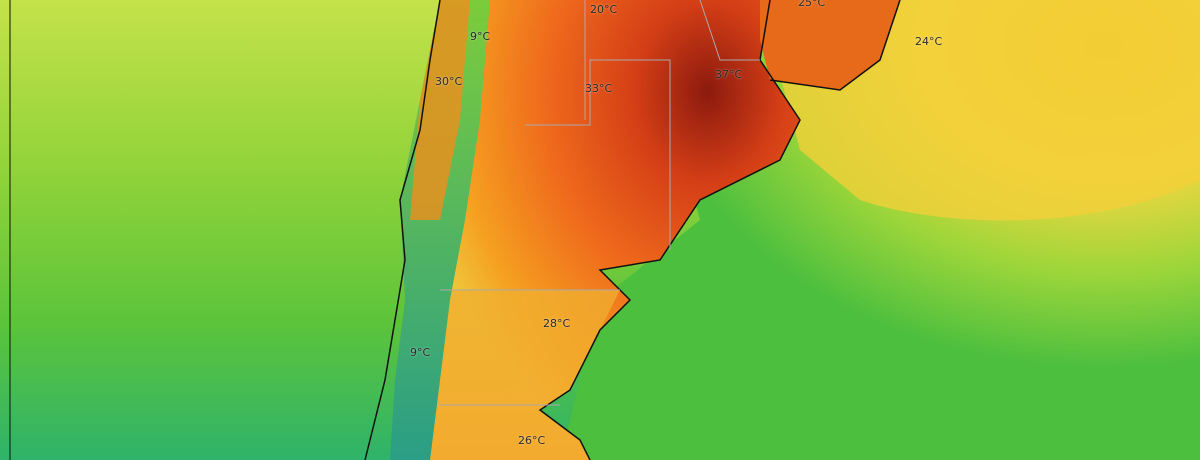 The height and width of the screenshot is (460, 1200). I want to click on chile-land, so click(440, 230).